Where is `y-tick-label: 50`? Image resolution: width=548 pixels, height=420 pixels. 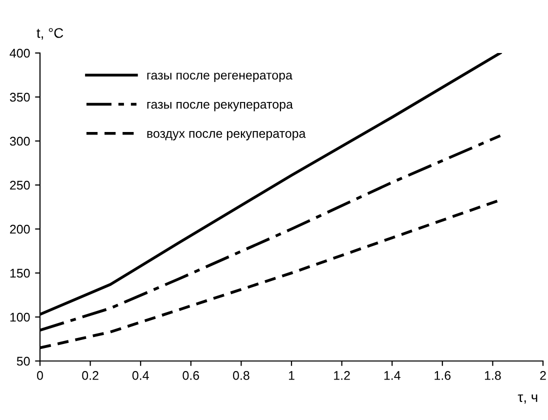
y-tick-label: 50 is located at coordinates (23, 361).